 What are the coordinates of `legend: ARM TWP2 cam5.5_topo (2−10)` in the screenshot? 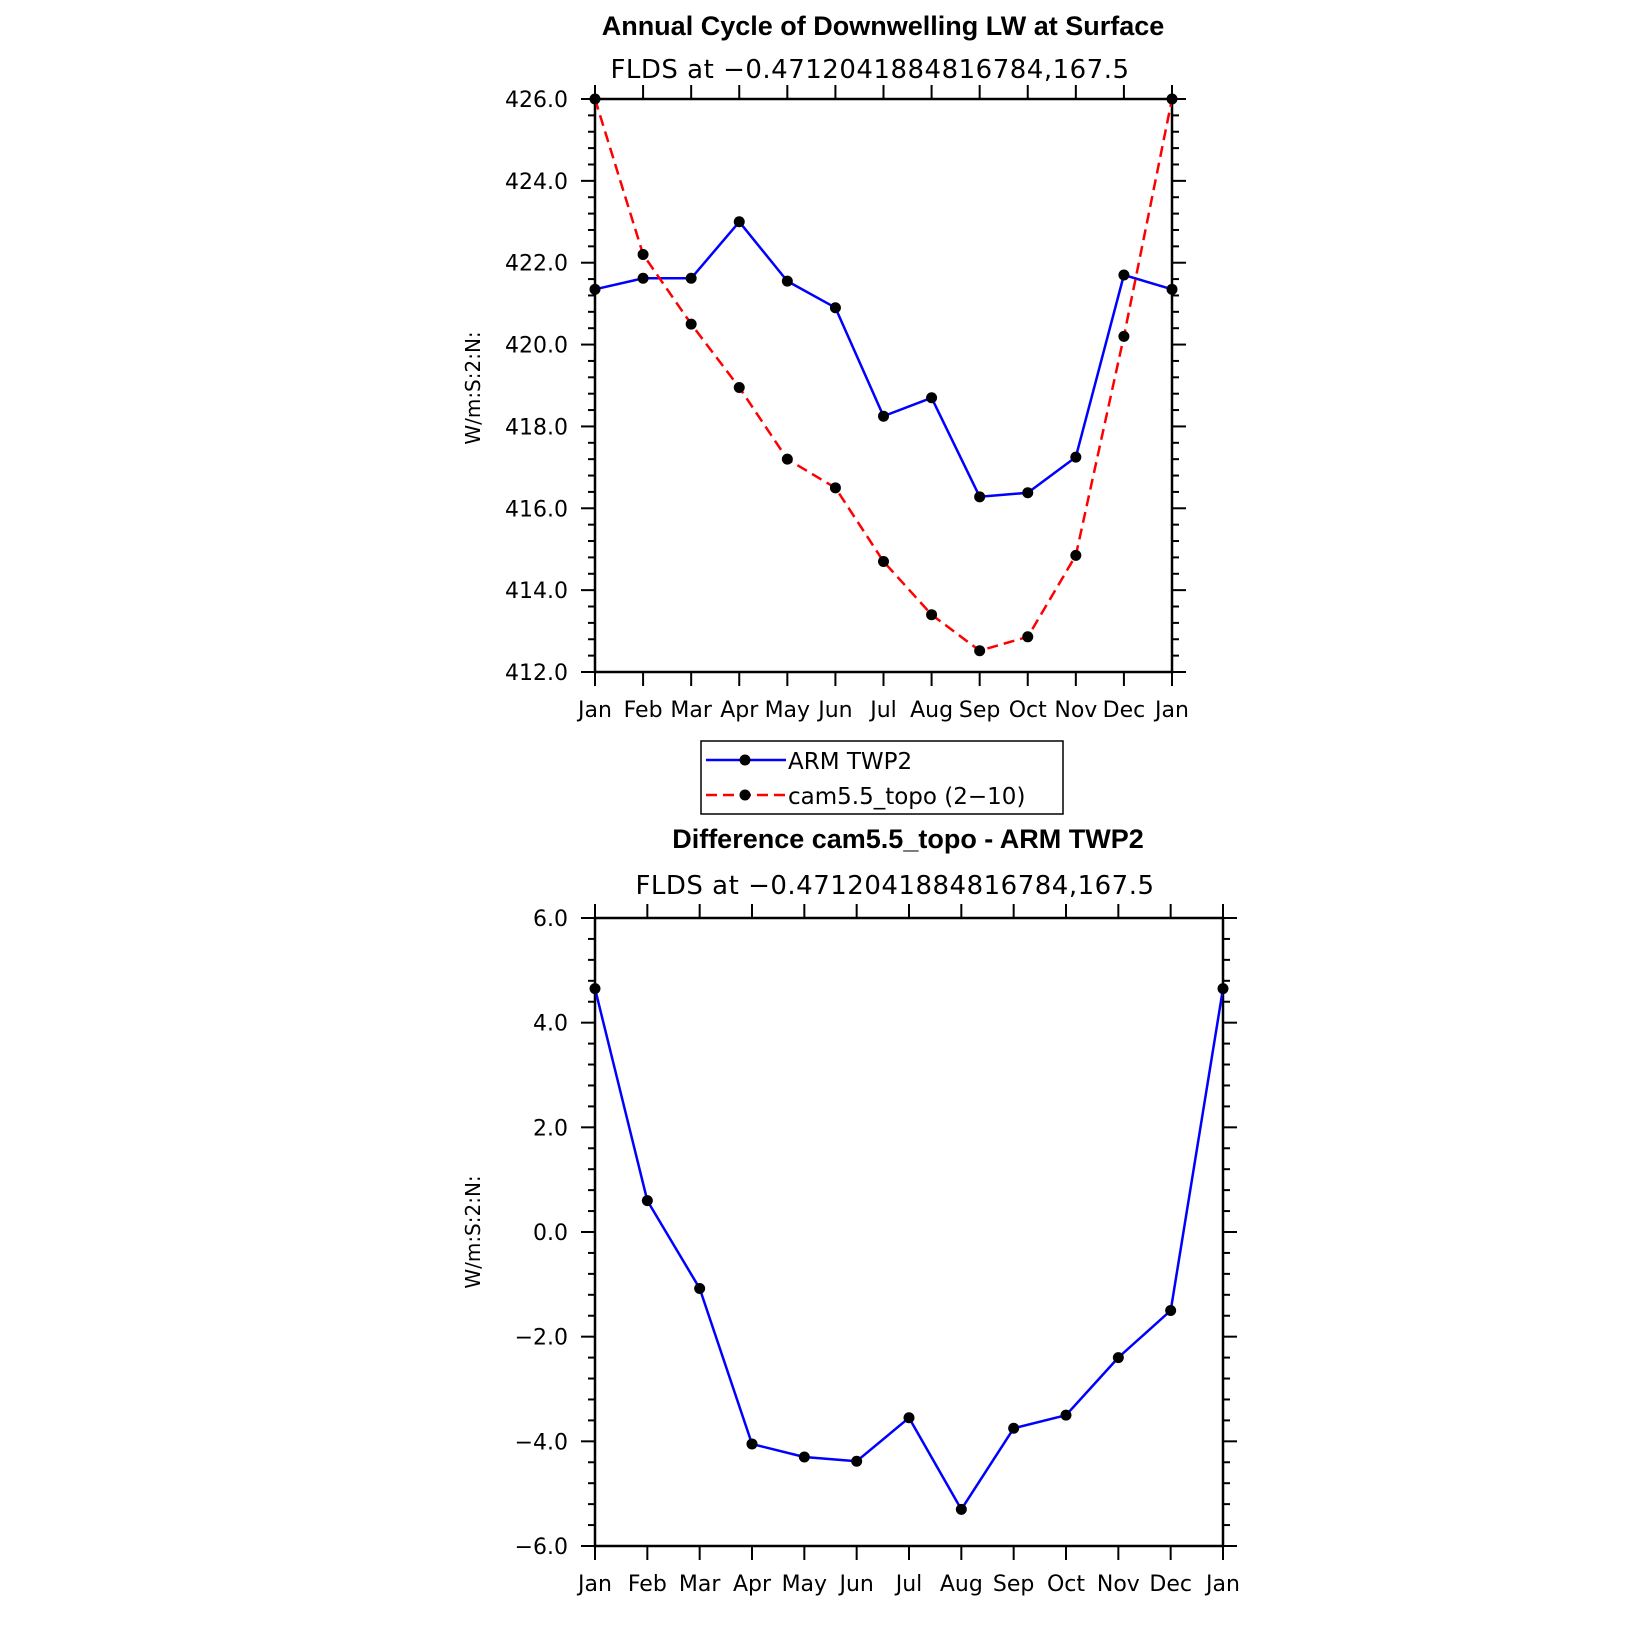 It's located at (882, 777).